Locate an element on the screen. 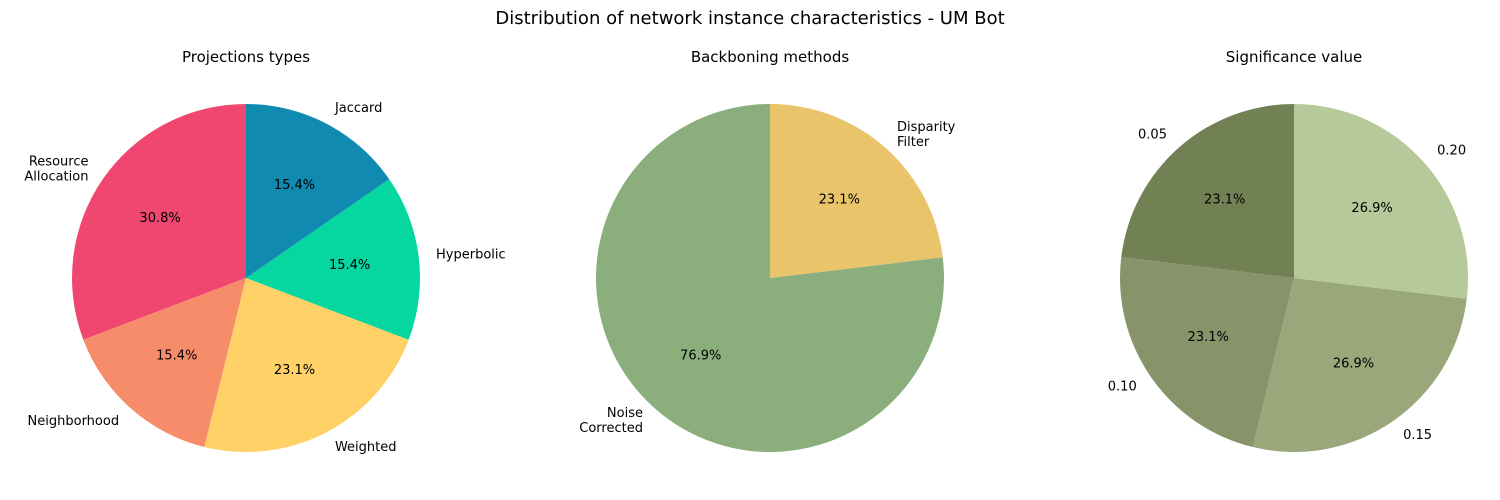  pie-slice-resource-allocation is located at coordinates (159, 222).